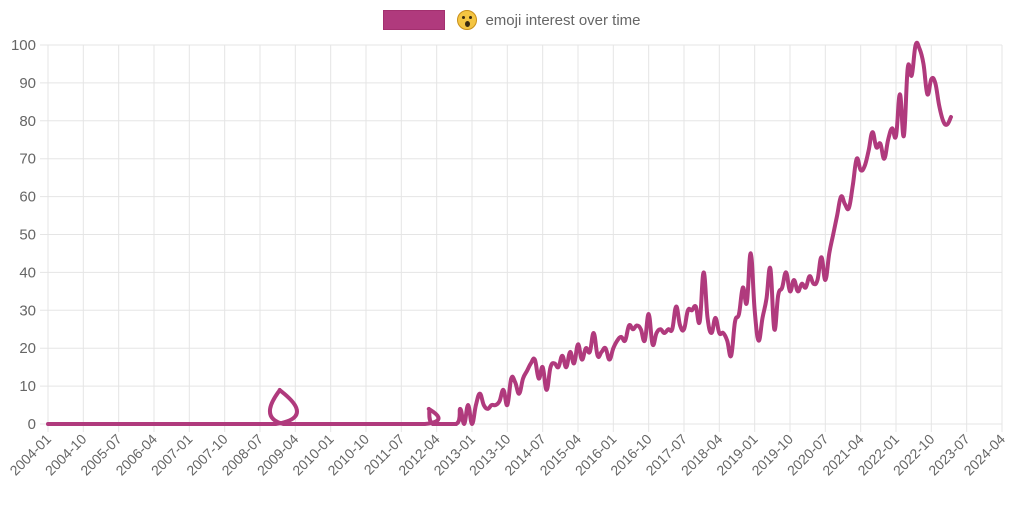 This screenshot has height=509, width=1024. I want to click on chart-legend: emoji interest over time, so click(512, 20).